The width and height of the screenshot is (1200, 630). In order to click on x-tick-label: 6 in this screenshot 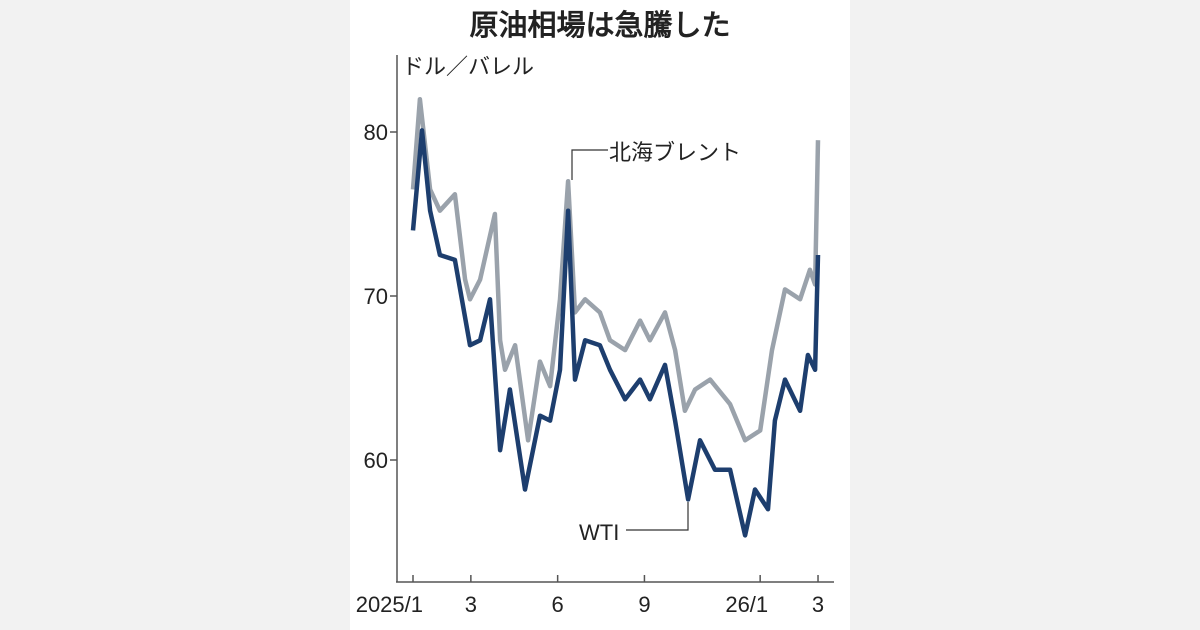, I will do `click(558, 604)`.